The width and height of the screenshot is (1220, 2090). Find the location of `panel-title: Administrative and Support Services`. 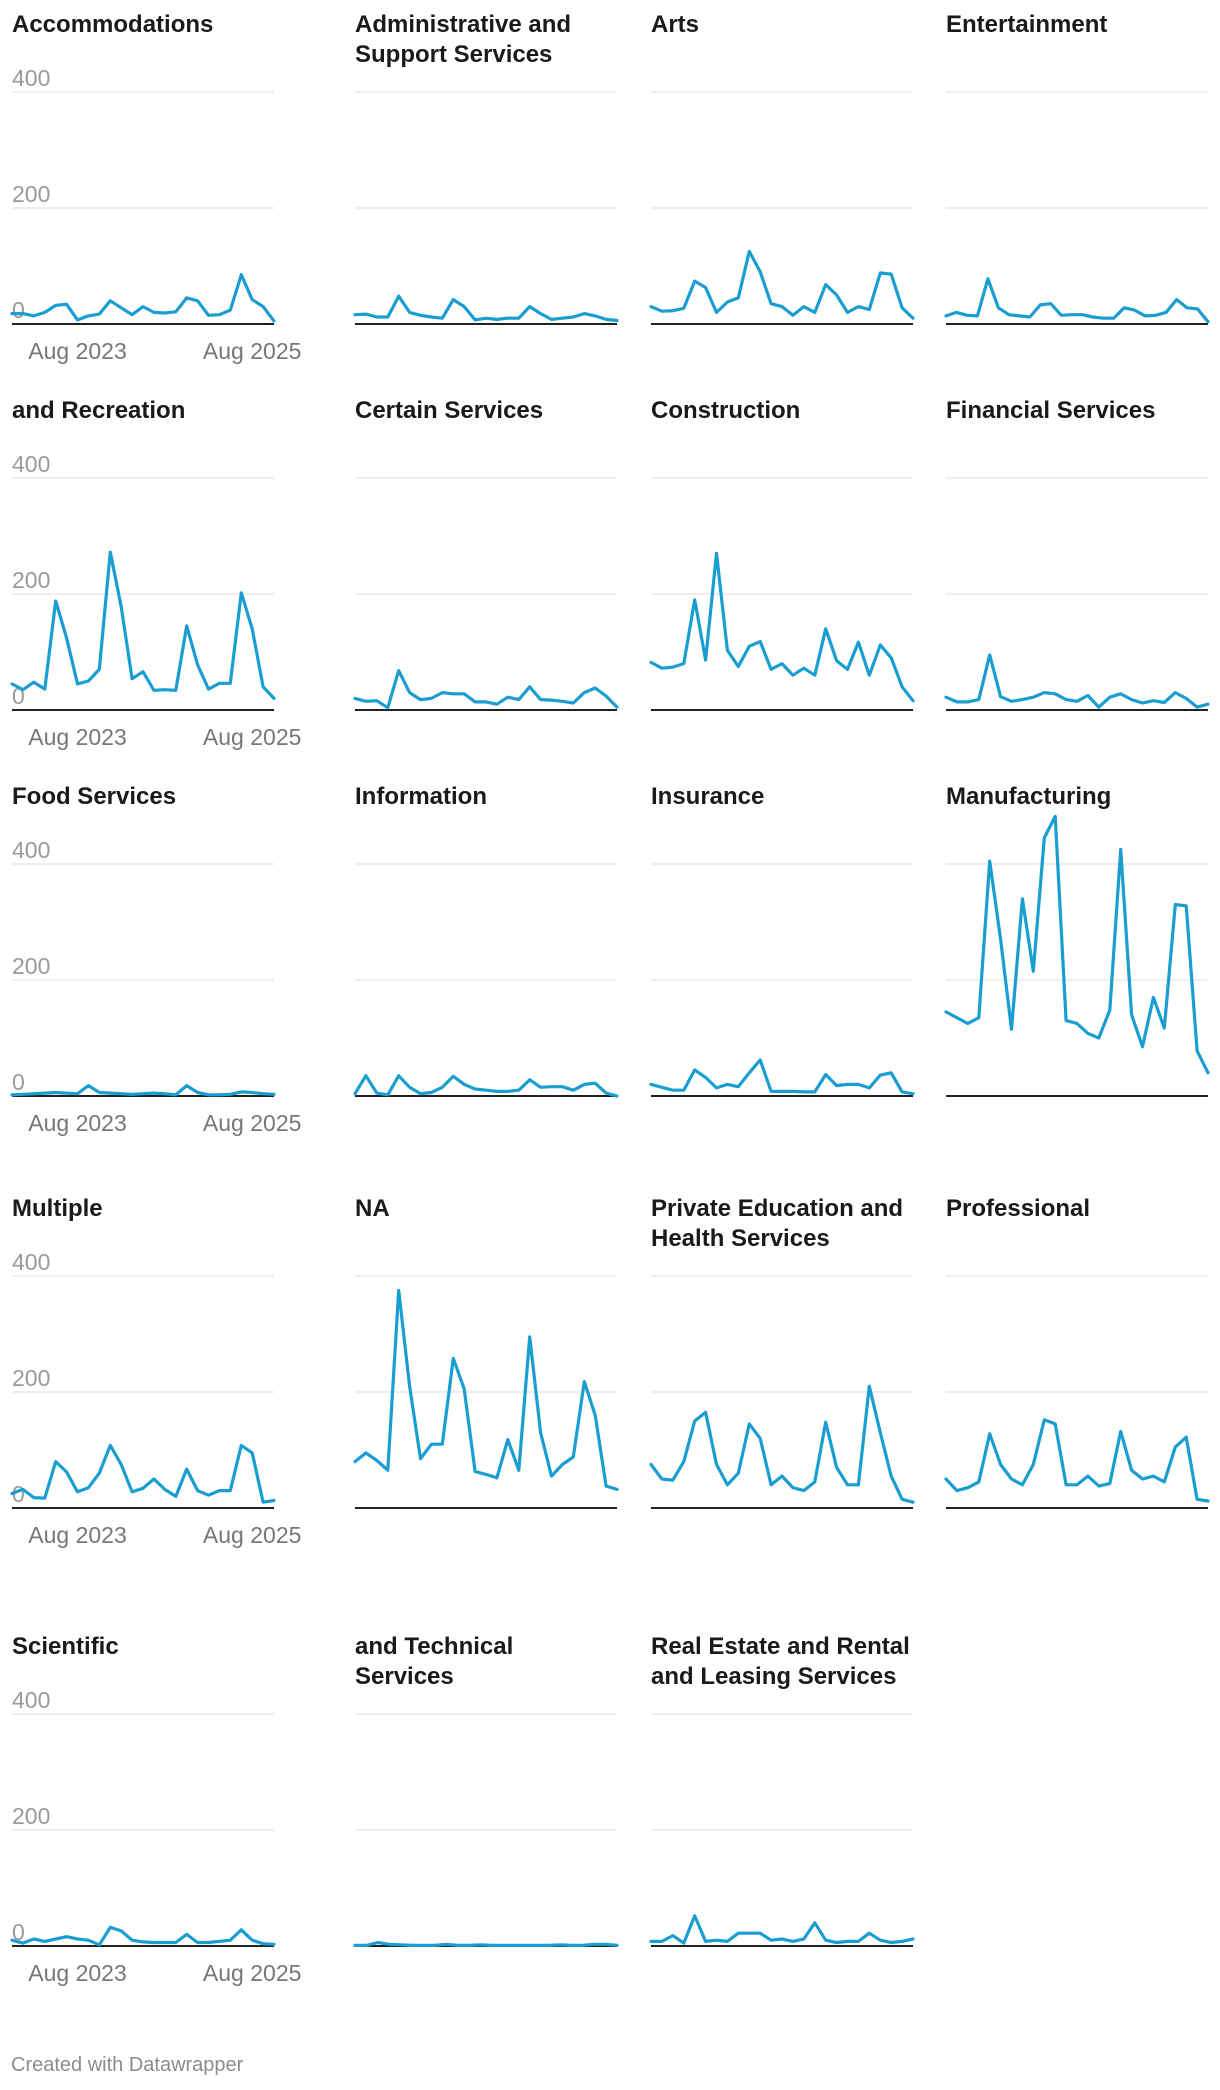

panel-title: Administrative and Support Services is located at coordinates (463, 39).